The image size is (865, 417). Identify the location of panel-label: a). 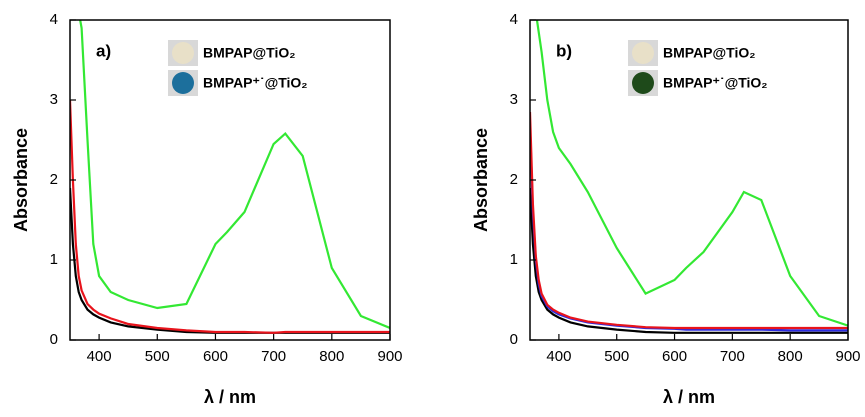
(103, 50).